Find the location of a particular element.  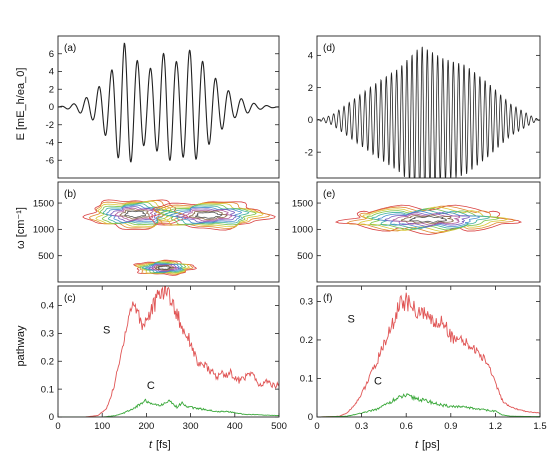

panel-label: (f) is located at coordinates (327, 298).